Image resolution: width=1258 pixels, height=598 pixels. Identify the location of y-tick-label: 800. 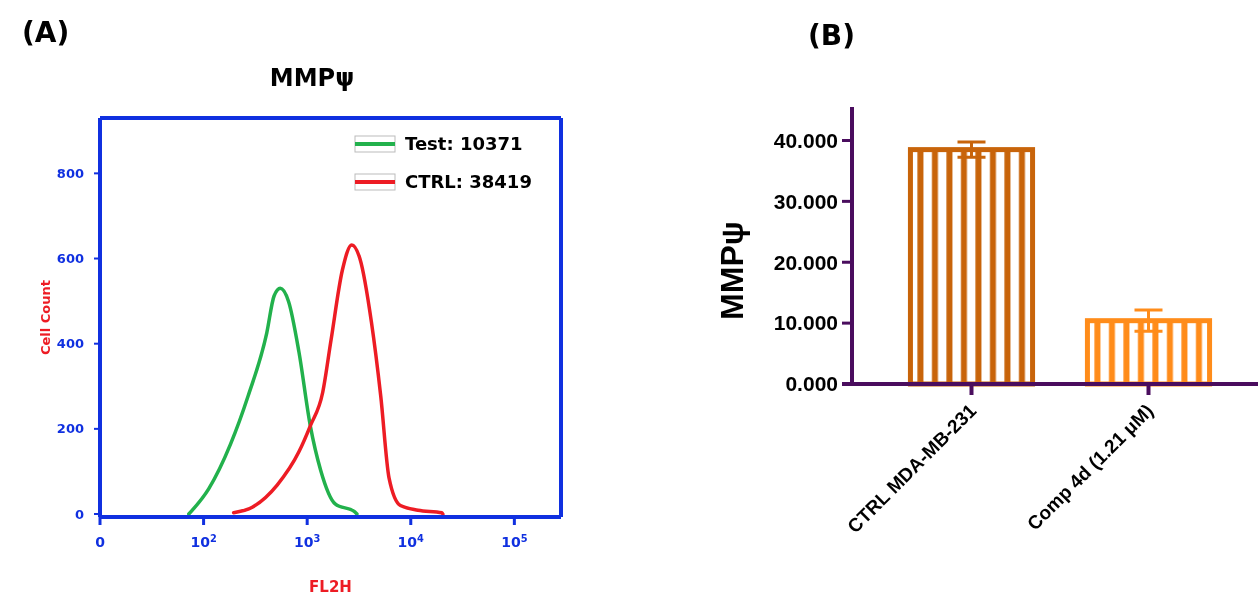
(70, 173).